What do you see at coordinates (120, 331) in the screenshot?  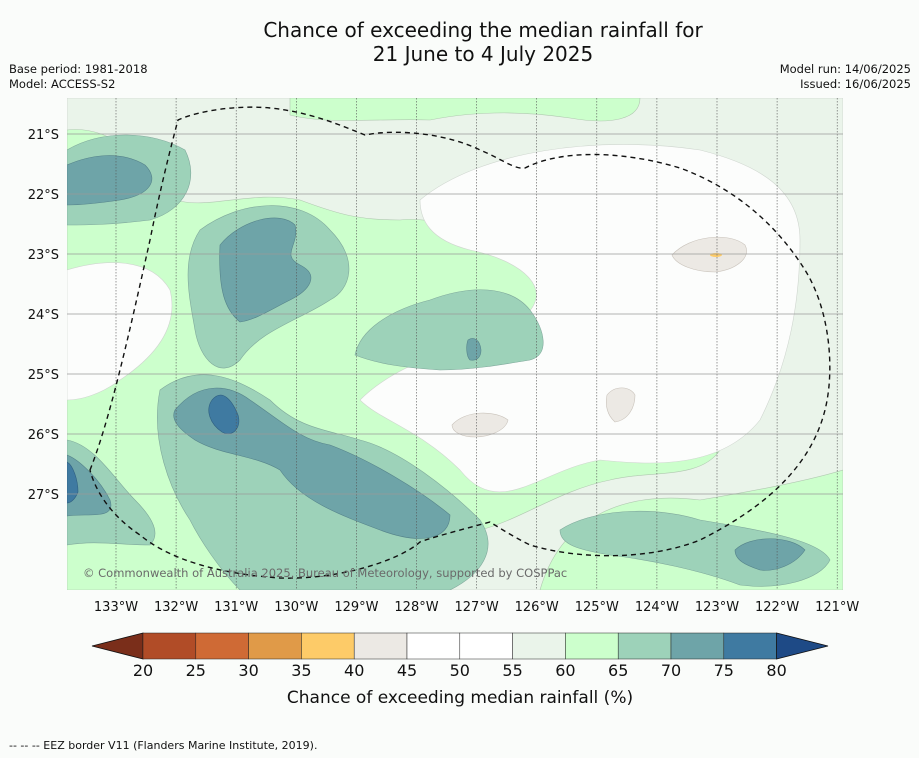 I see `contour-band-45-55-west` at bounding box center [120, 331].